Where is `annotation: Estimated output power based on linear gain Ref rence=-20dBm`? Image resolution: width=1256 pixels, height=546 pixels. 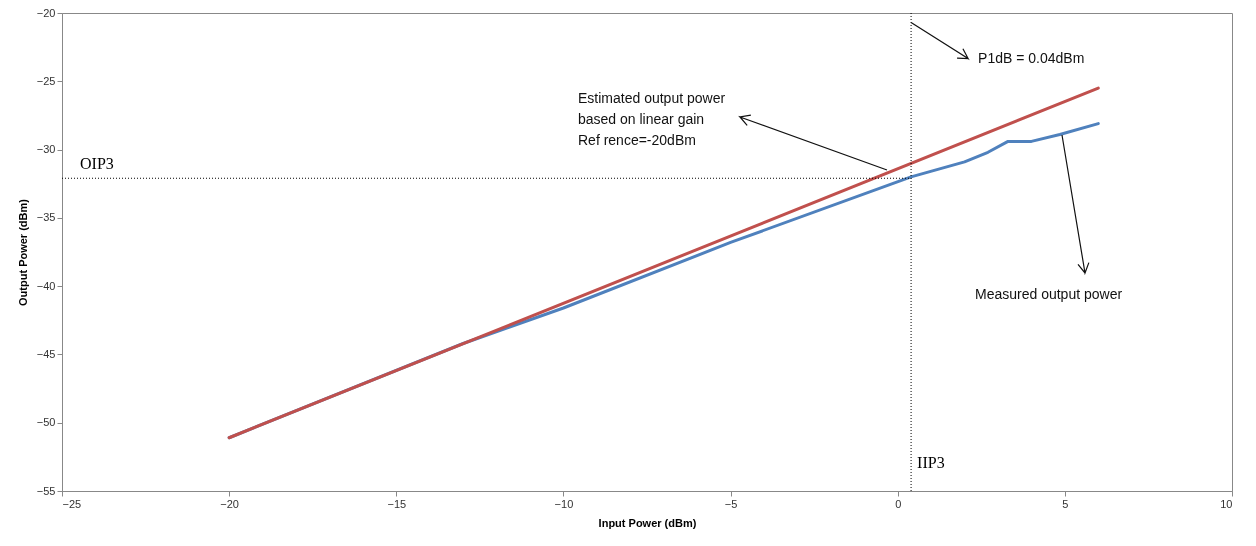
annotation: Estimated output power based on linear gain Ref rence=-20dBm is located at coordinates (652, 119).